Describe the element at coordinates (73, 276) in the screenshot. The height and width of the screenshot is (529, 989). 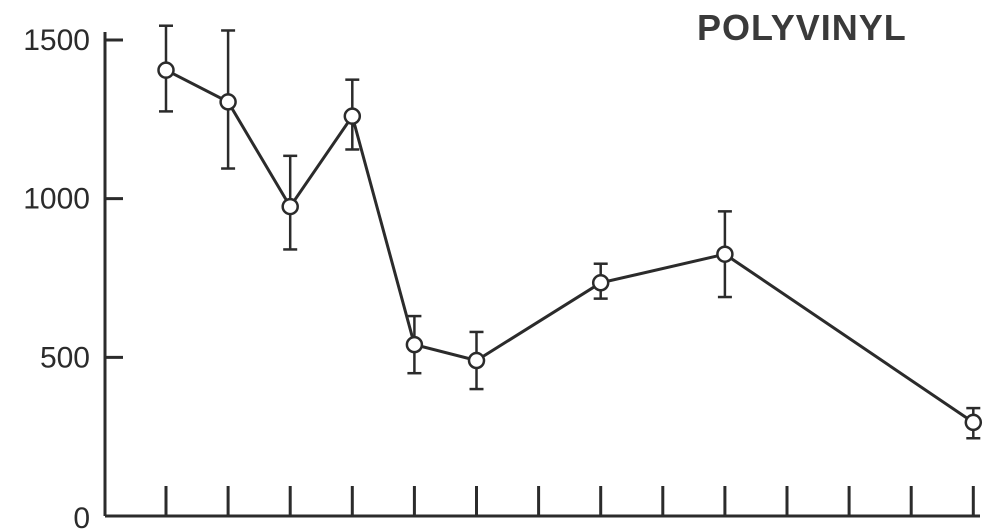
I see `y-ticks: 0 500 1000 1500` at that location.